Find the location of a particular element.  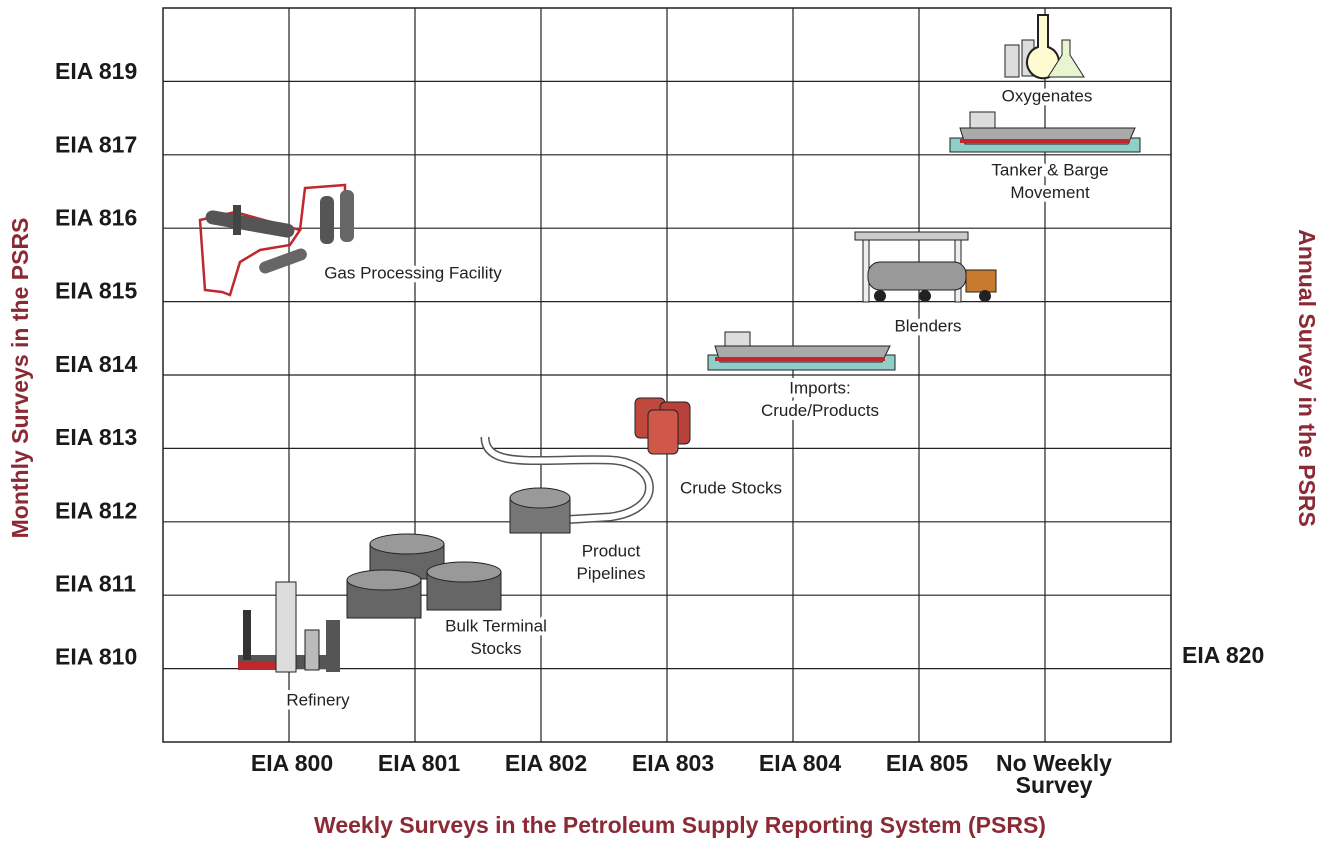

node-label: Crude Stocks is located at coordinates (731, 487).